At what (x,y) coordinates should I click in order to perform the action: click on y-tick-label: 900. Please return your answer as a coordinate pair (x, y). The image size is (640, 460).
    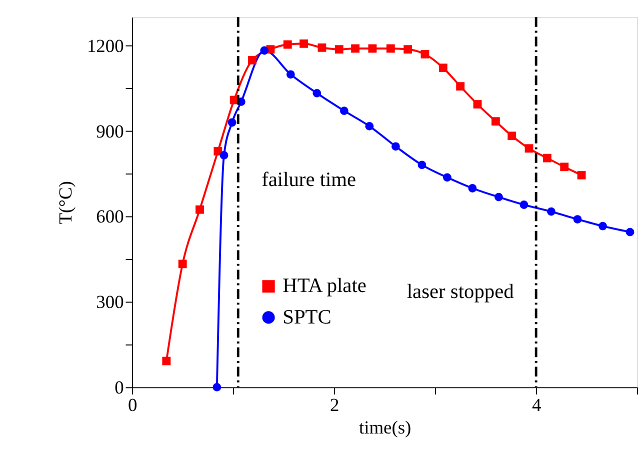
    Looking at the image, I should click on (110, 131).